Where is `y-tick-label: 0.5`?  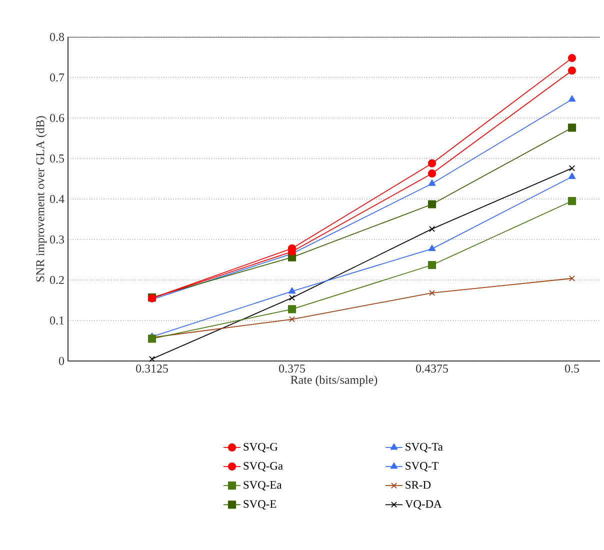 y-tick-label: 0.5 is located at coordinates (57, 158).